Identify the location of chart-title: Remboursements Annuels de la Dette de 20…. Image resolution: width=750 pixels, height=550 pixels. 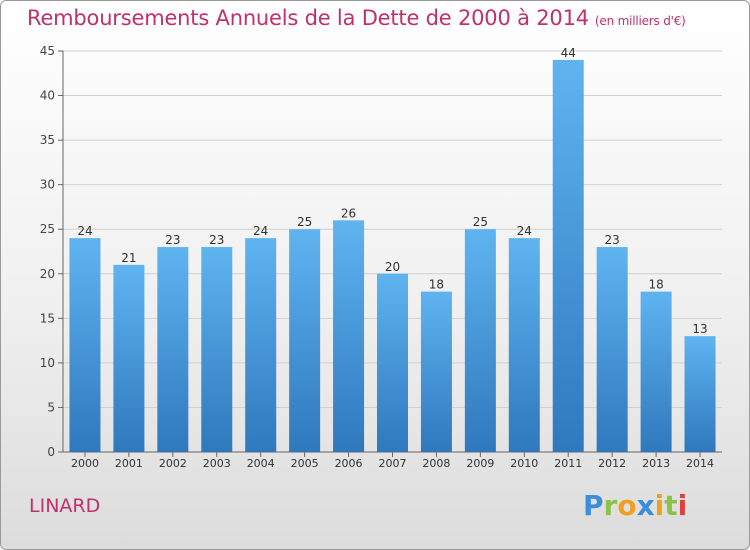
(356, 18).